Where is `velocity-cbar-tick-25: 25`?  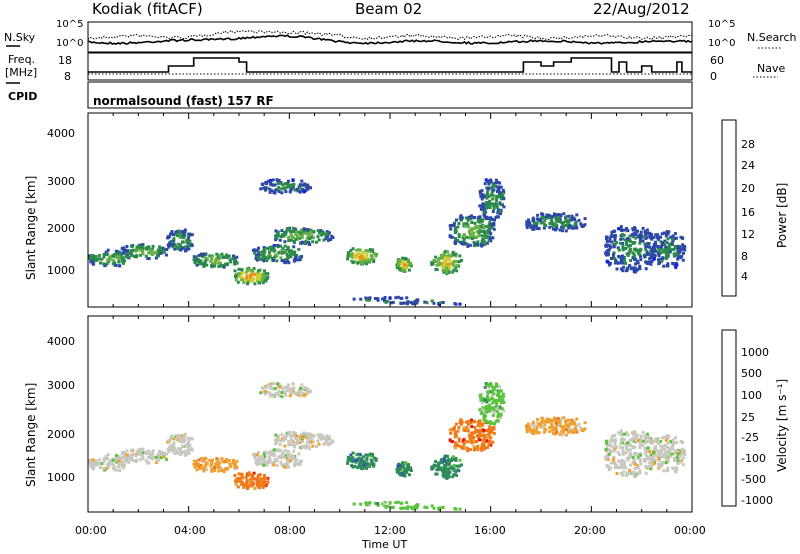
velocity-cbar-tick-25: 25 is located at coordinates (748, 417).